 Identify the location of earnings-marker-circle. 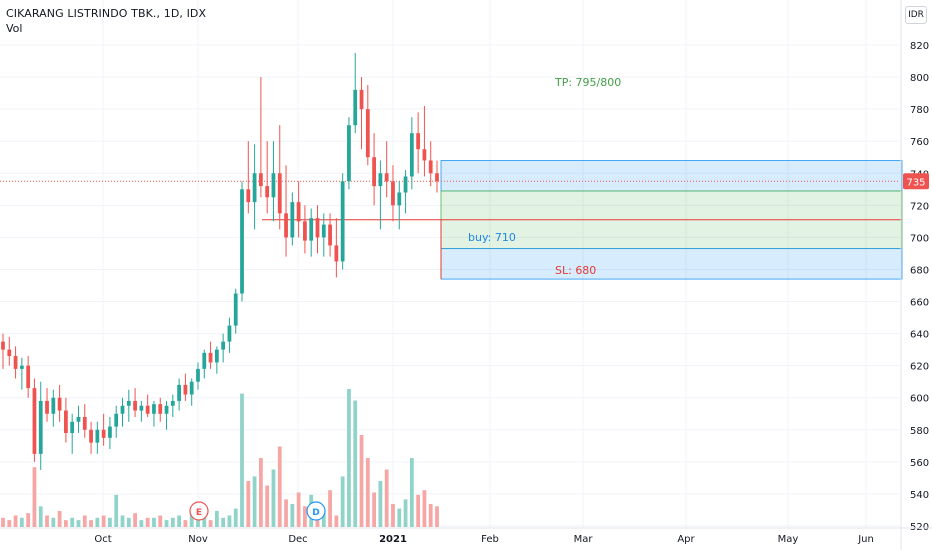
(199, 511).